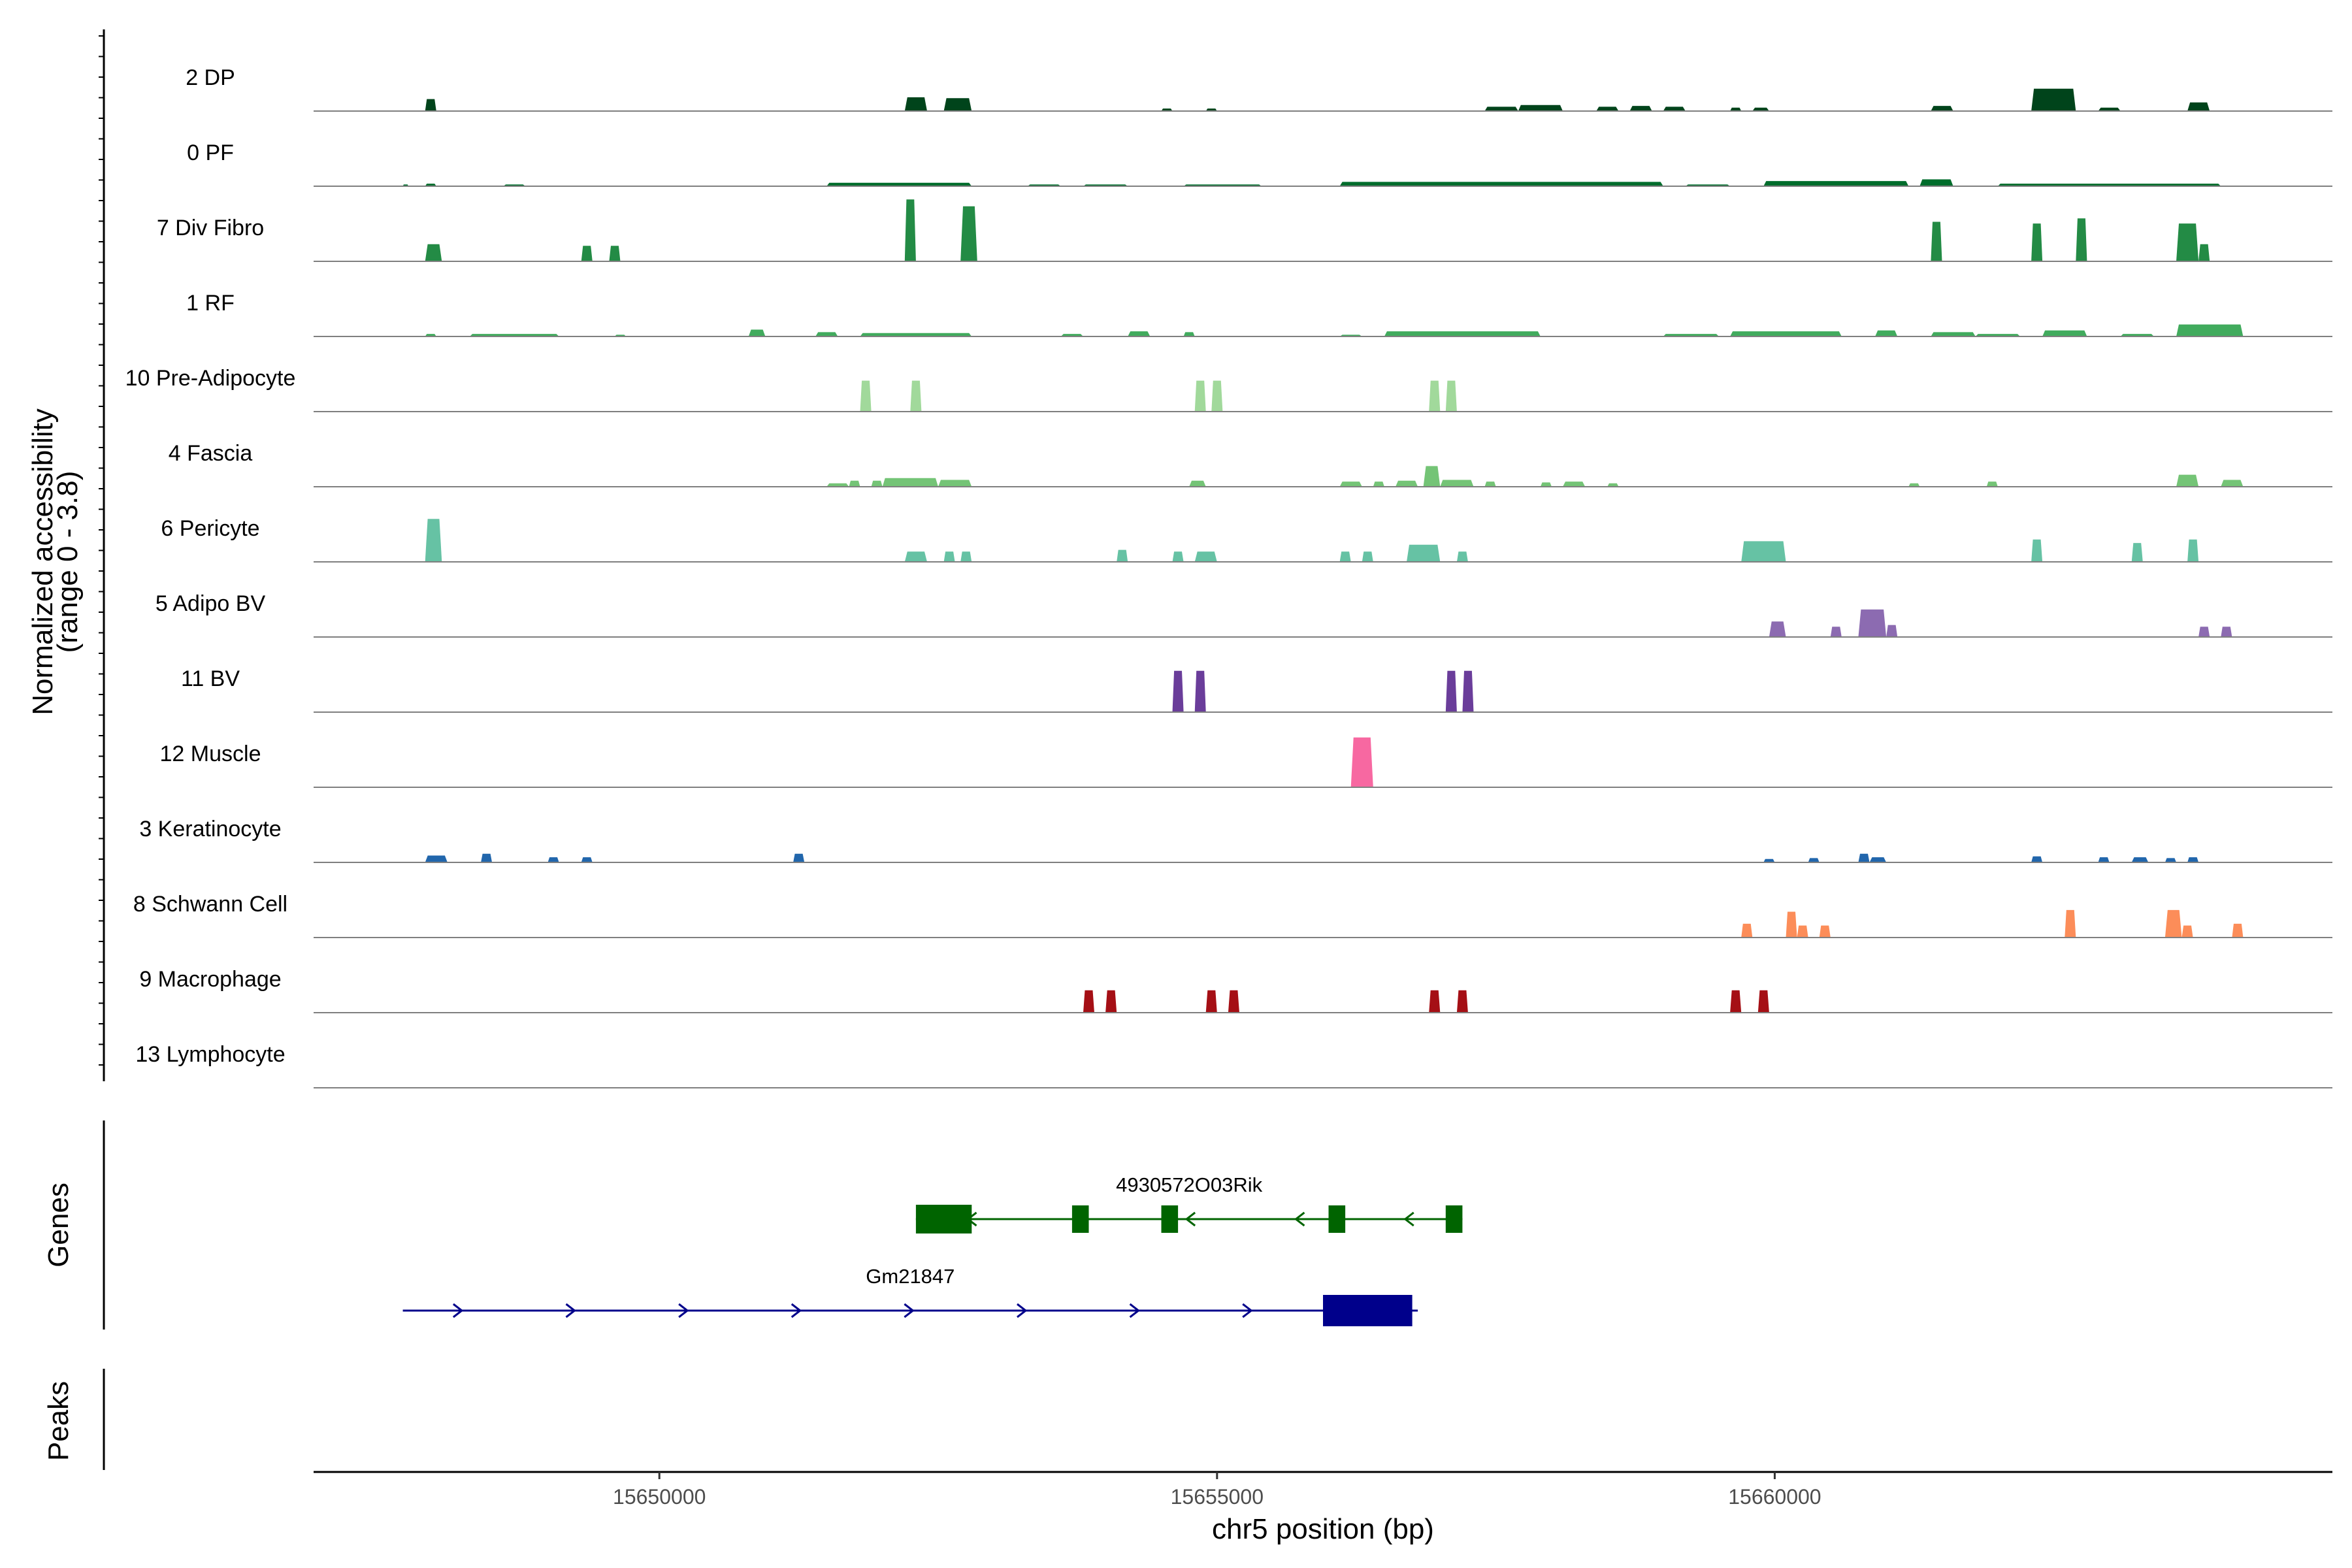 The height and width of the screenshot is (1568, 2352). What do you see at coordinates (210, 378) in the screenshot?
I see `track-label-10-pre-adipocyte: 10 Pre-Adipocyte` at bounding box center [210, 378].